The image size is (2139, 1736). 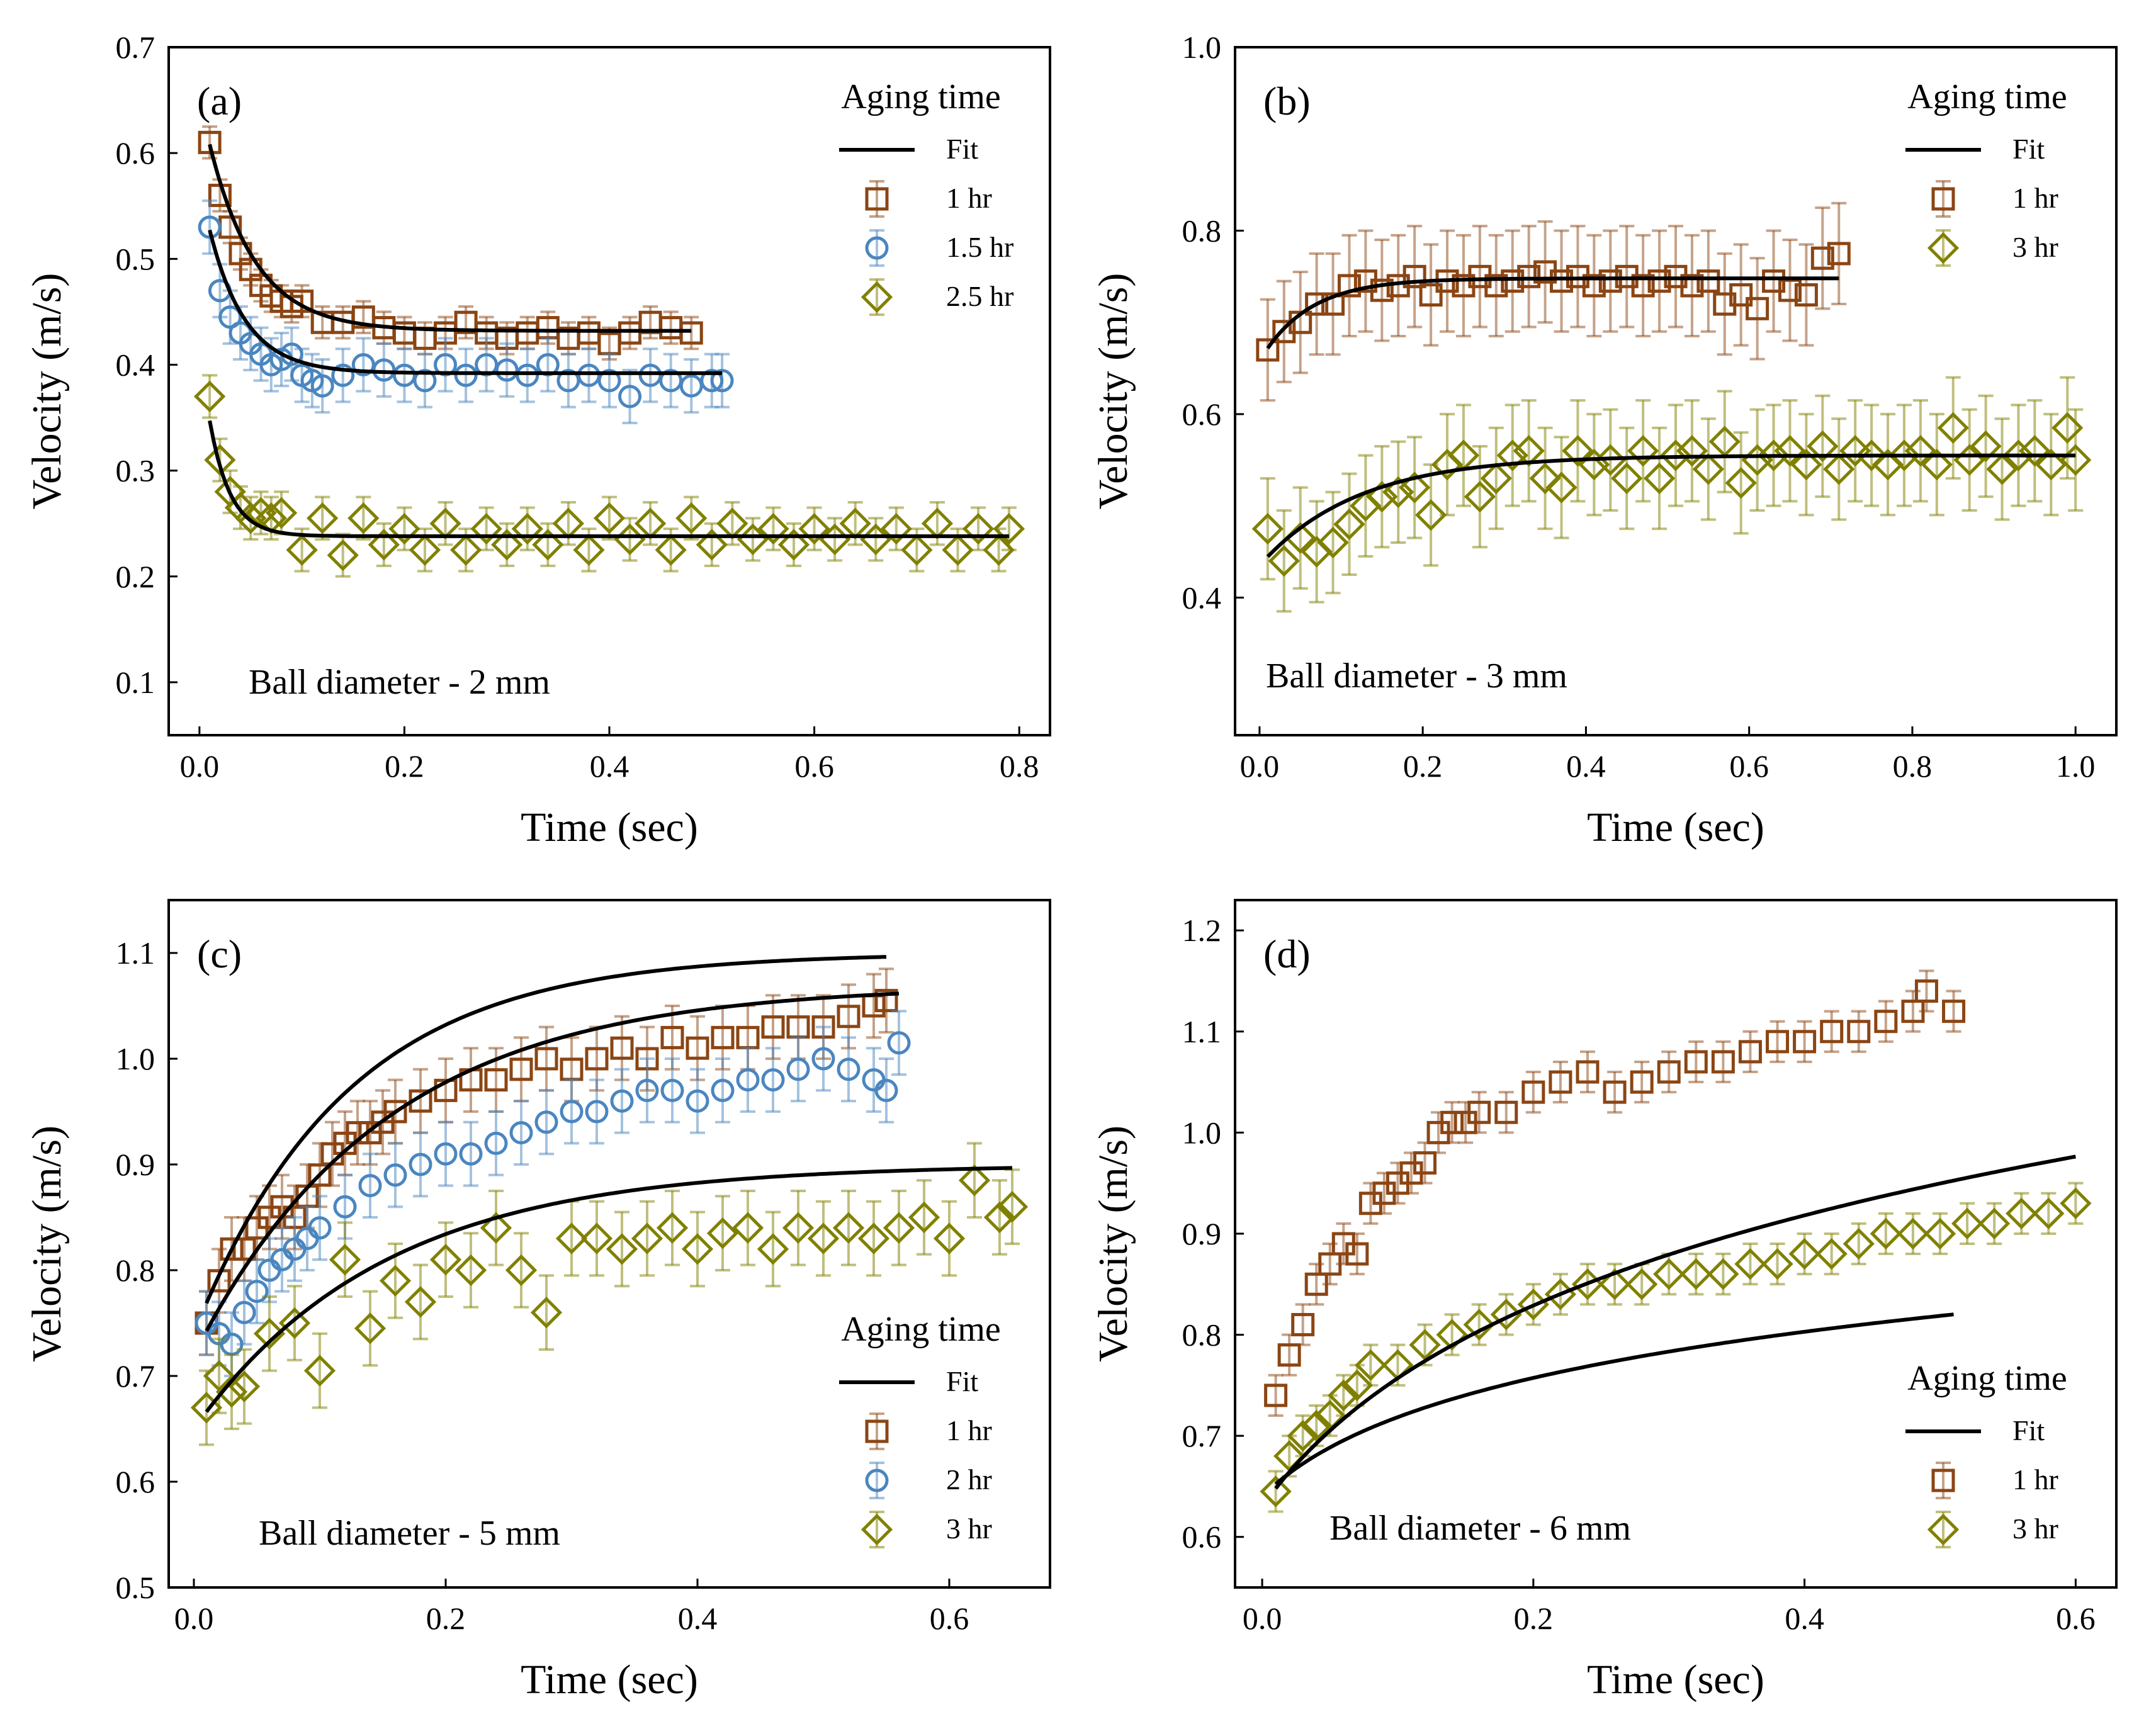 What do you see at coordinates (1202, 230) in the screenshot?
I see `y-tick-label: 0.8` at bounding box center [1202, 230].